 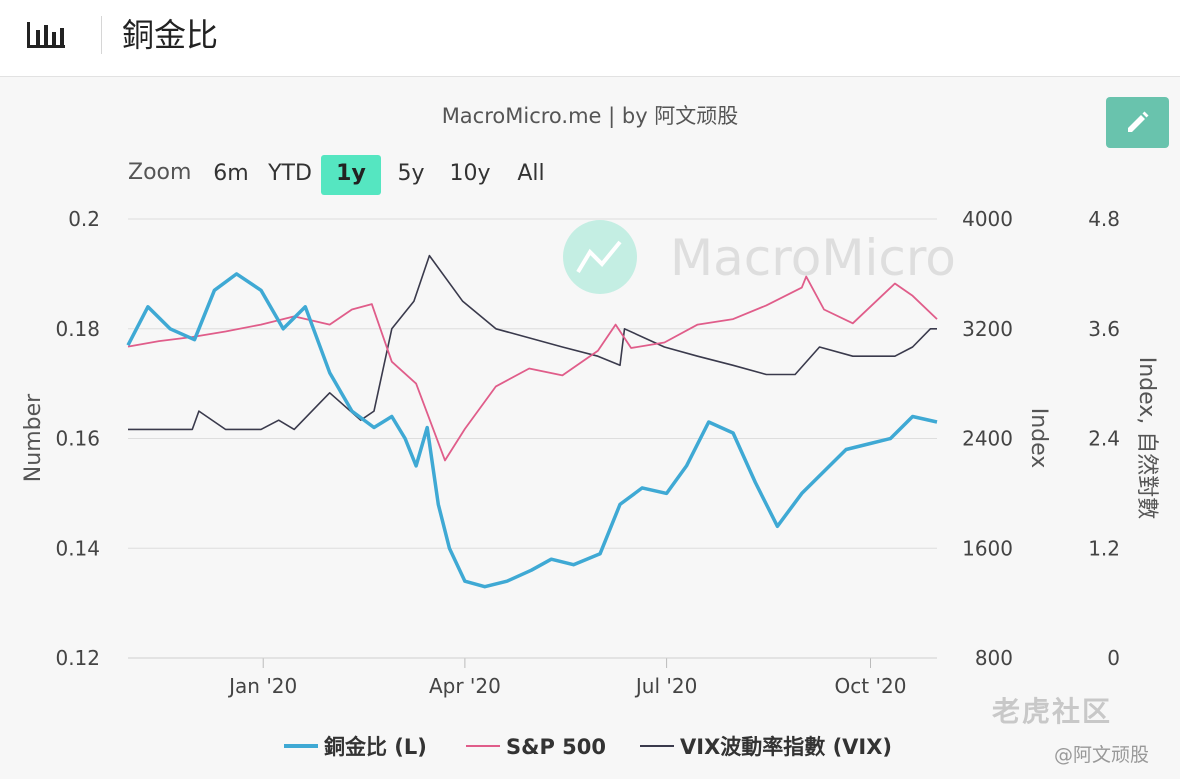 What do you see at coordinates (786, 747) in the screenshot?
I see `legend-label-2: VIX波動率指數 (VIX)` at bounding box center [786, 747].